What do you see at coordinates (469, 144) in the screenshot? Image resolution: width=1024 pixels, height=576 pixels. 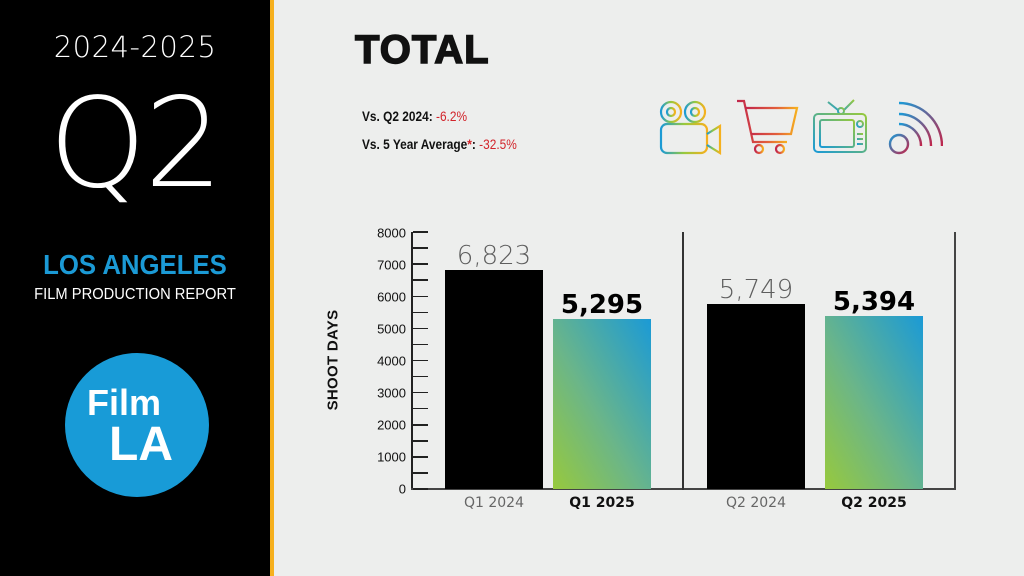 I see `footnote-star: *` at bounding box center [469, 144].